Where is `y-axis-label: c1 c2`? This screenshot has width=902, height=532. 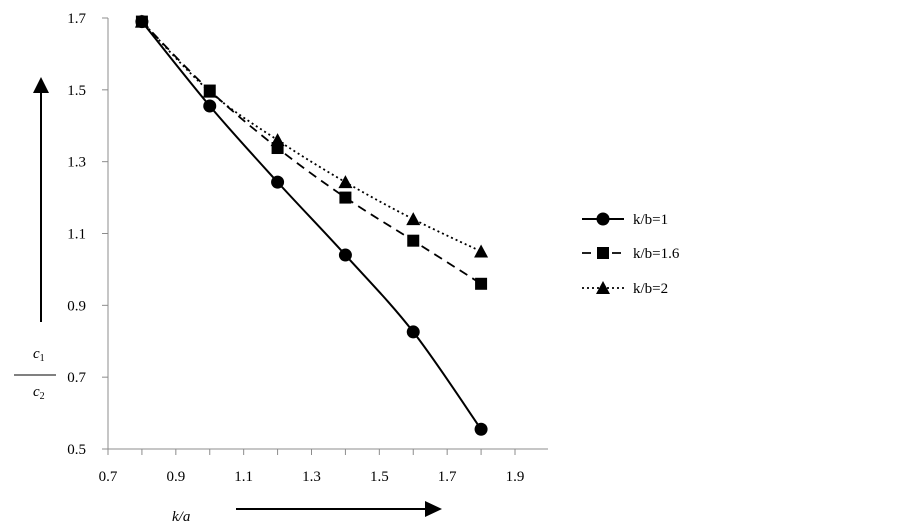 y-axis-label: c1 c2 is located at coordinates (35, 374).